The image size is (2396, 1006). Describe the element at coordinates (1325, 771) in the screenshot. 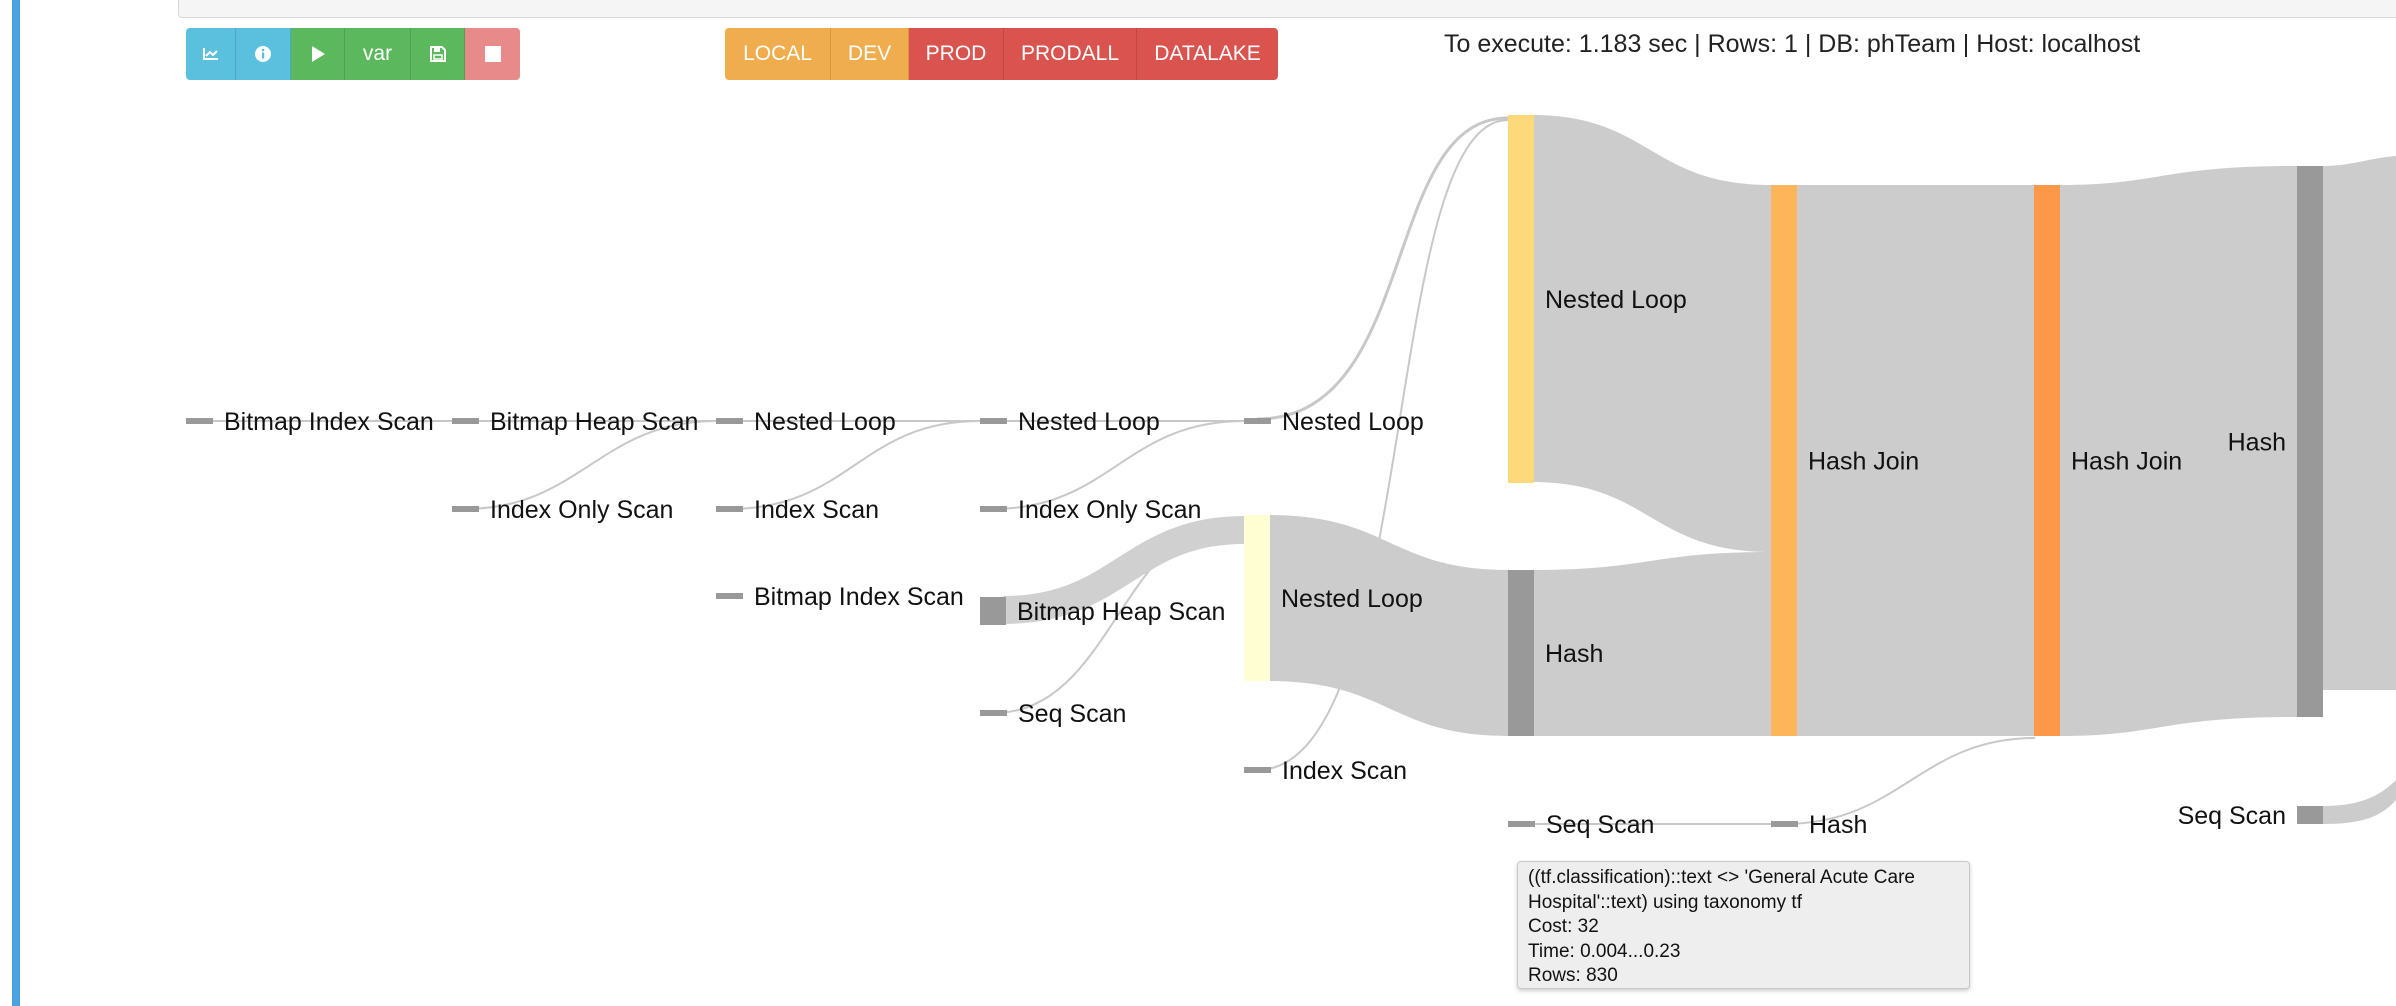

I see `plan-node-is2: Index Scan` at that location.